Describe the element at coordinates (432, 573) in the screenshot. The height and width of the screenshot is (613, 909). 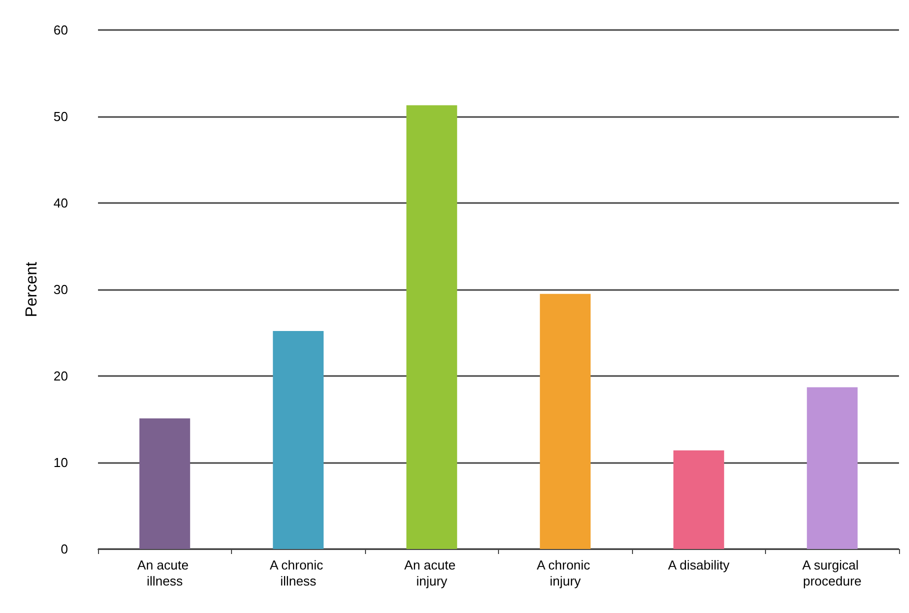
I see `x-tick-label: An acute injury` at that location.